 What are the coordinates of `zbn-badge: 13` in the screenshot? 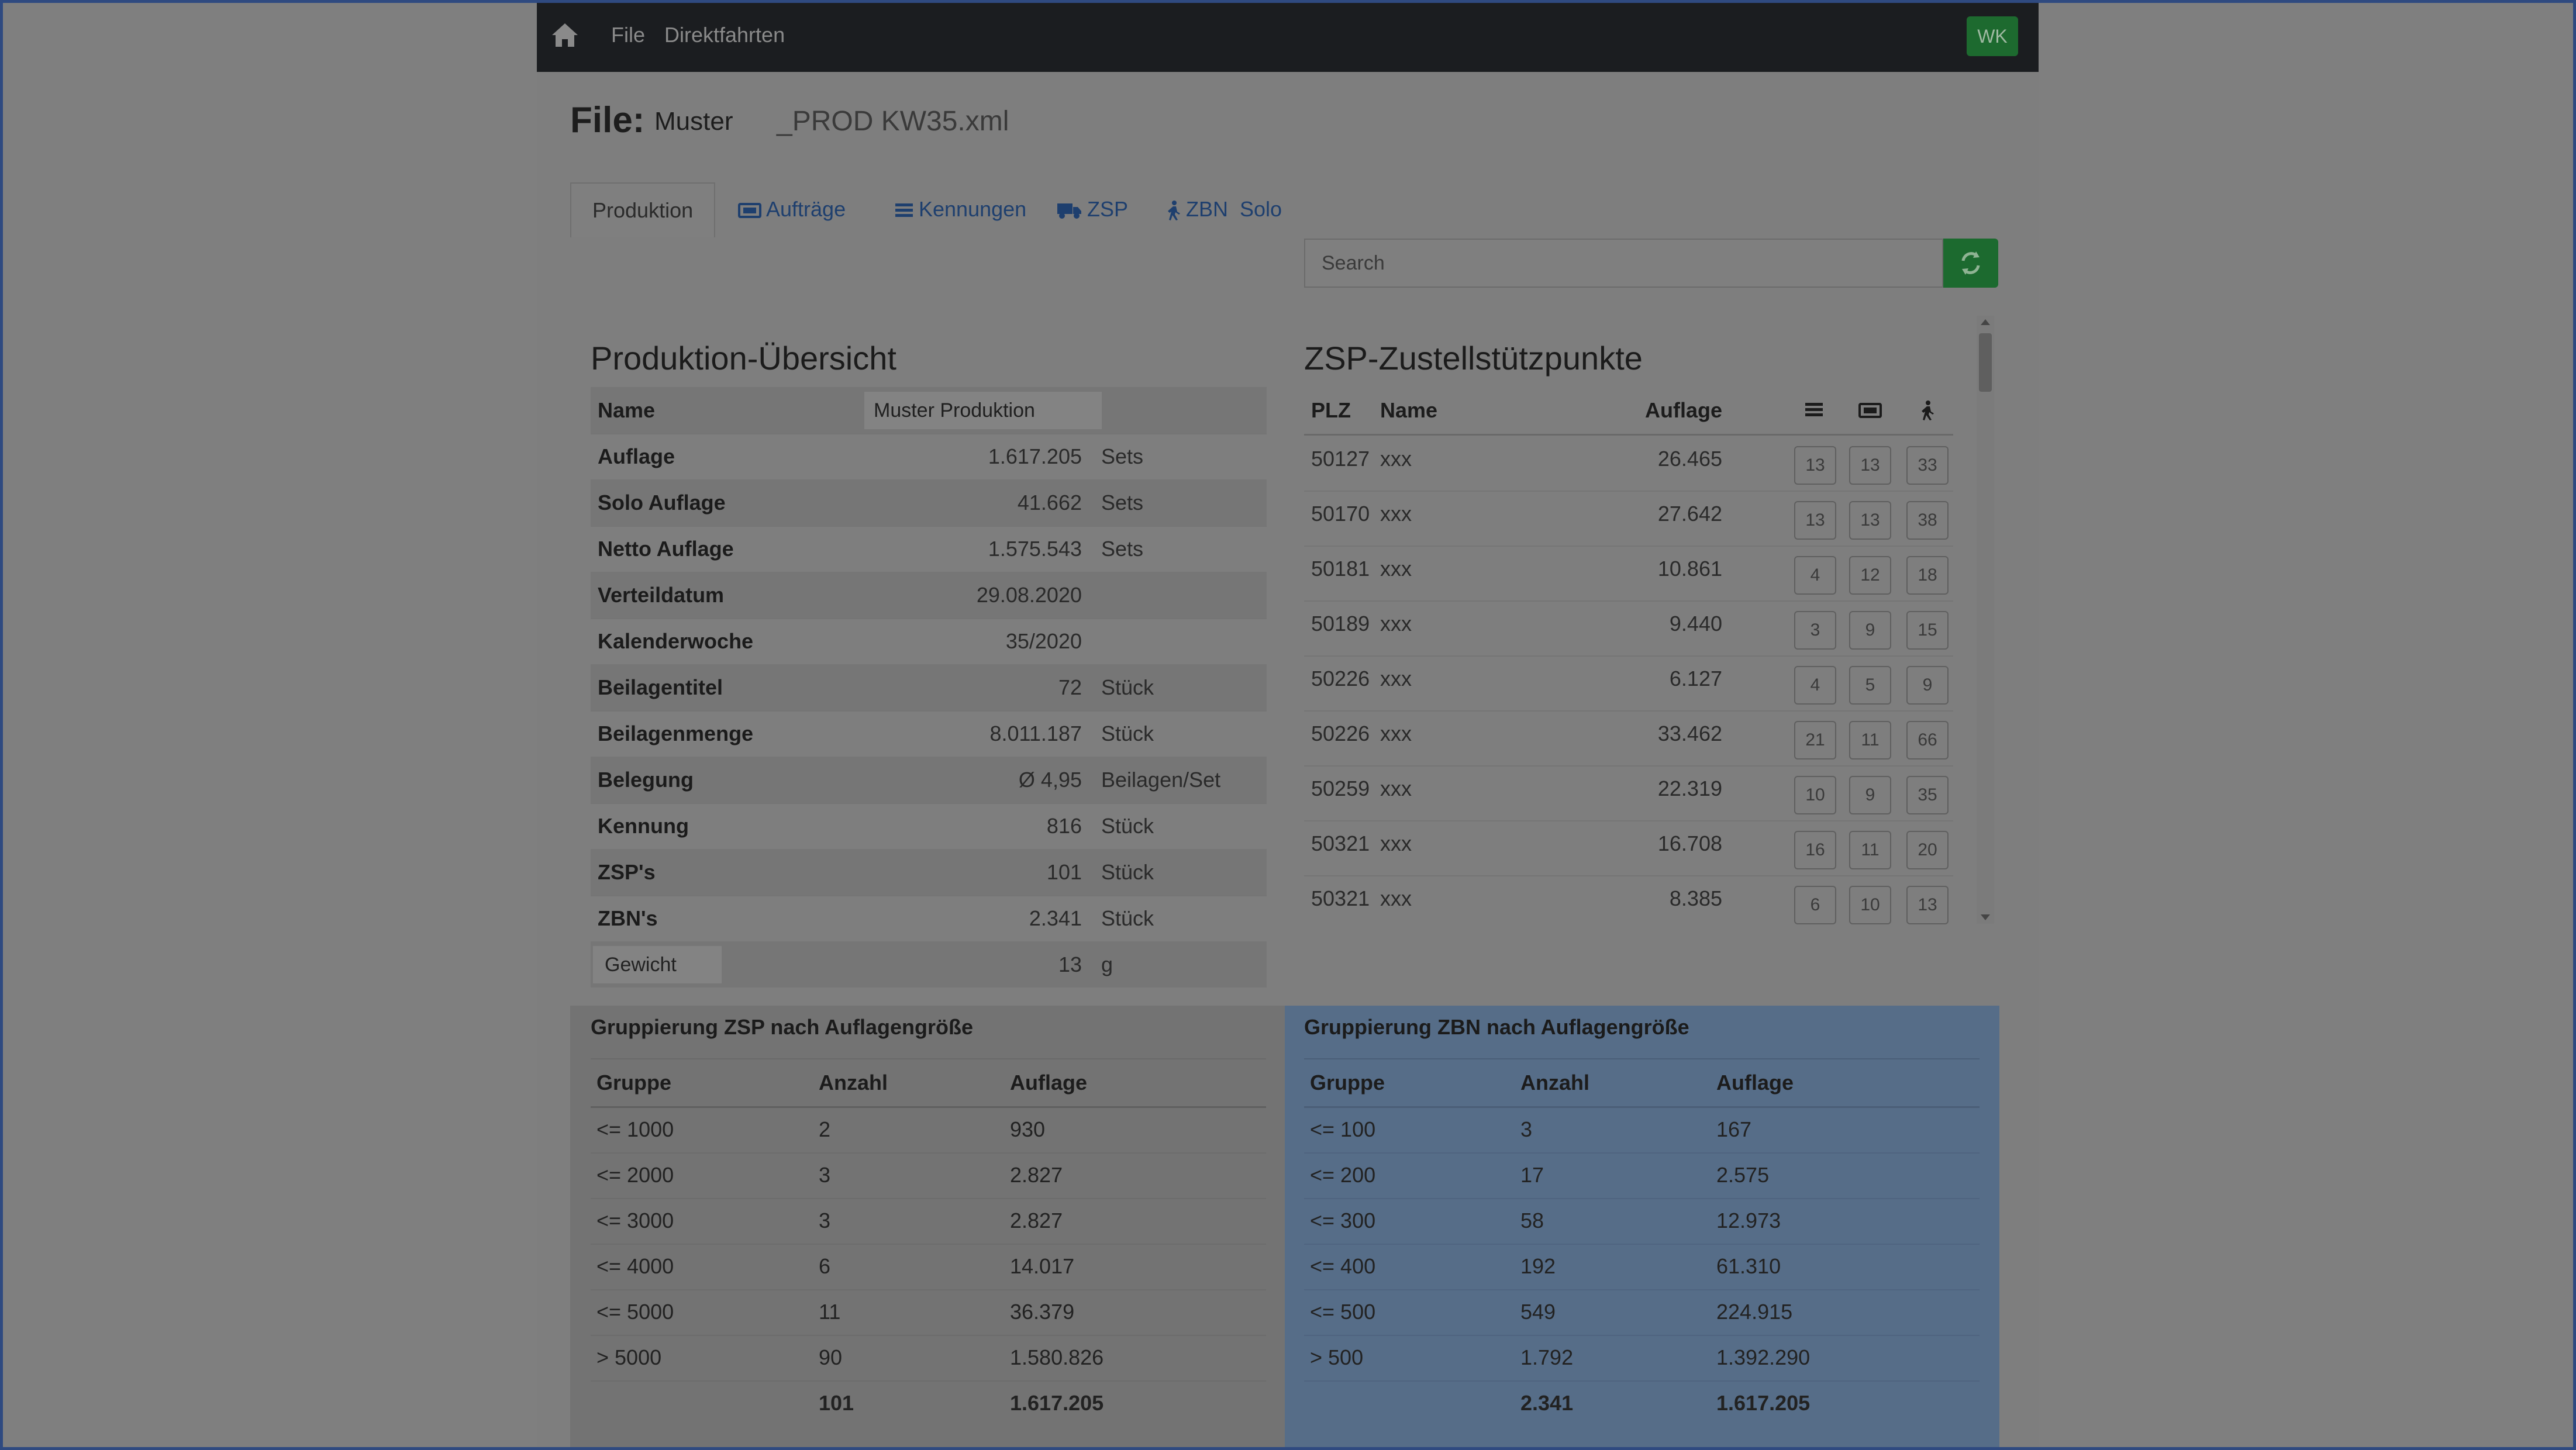 It's located at (1927, 905).